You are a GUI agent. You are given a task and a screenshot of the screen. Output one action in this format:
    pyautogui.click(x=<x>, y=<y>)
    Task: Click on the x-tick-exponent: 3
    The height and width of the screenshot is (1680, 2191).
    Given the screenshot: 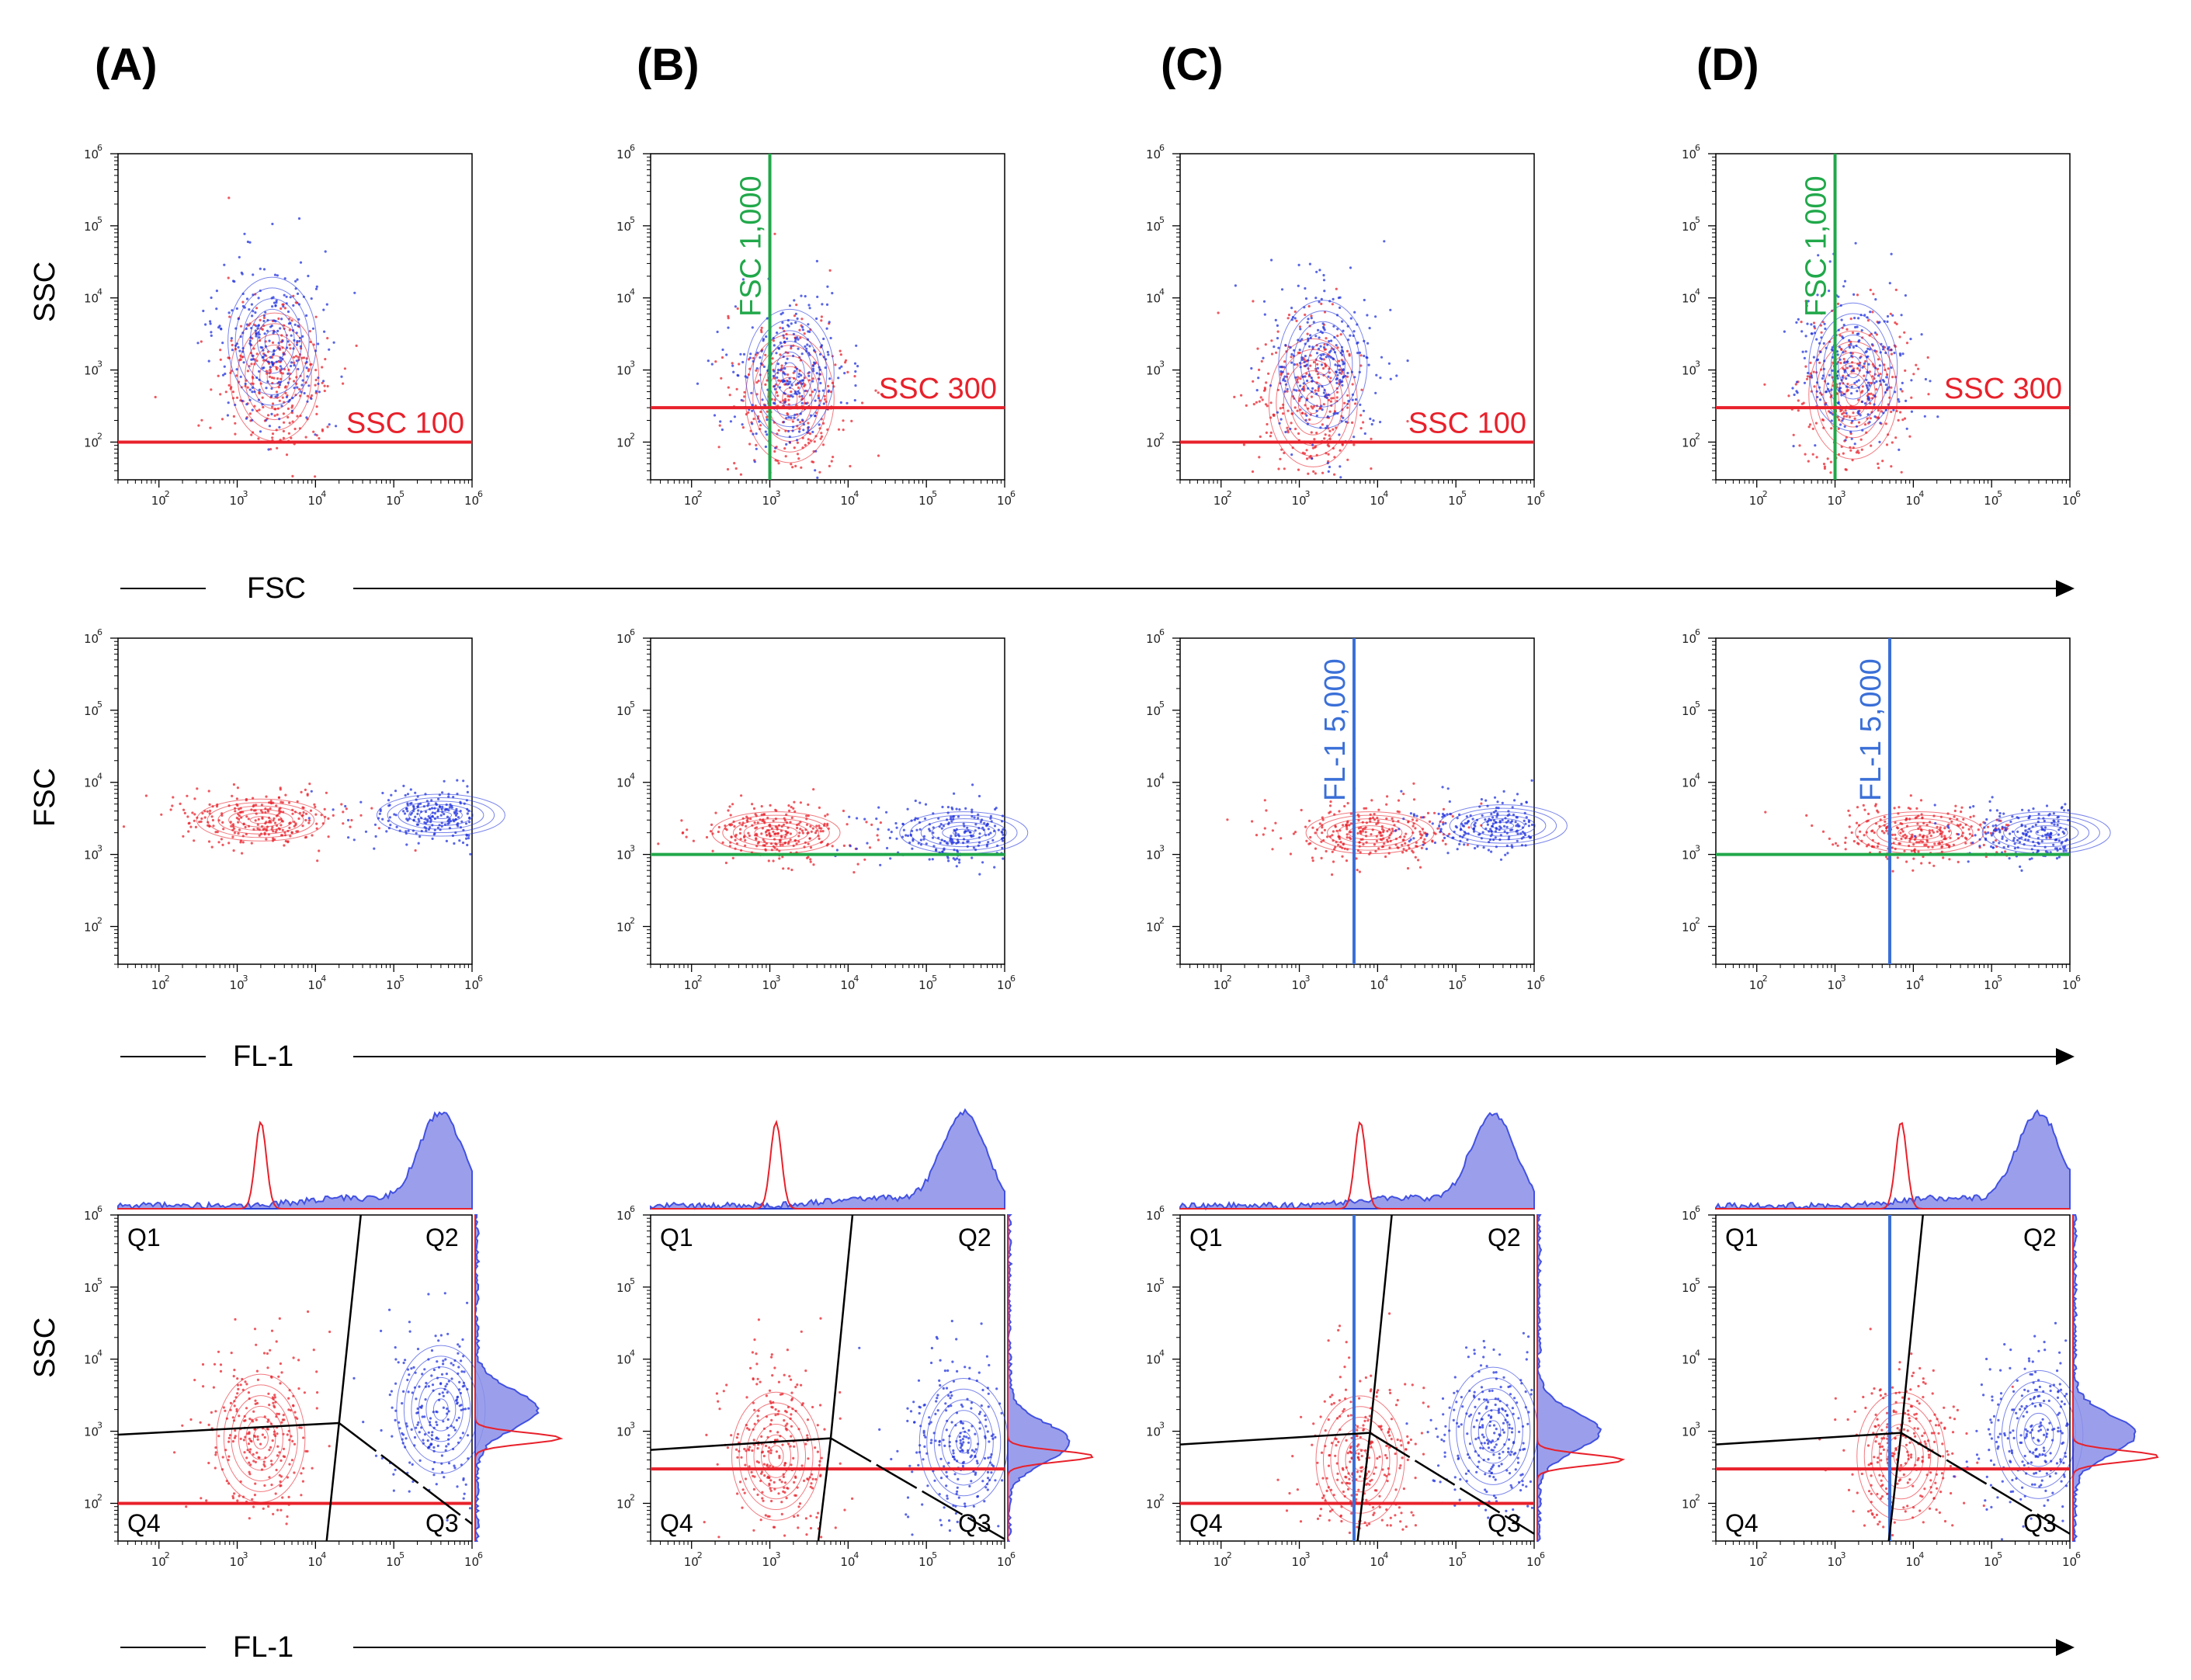 What is the action you would take?
    pyautogui.click(x=778, y=979)
    